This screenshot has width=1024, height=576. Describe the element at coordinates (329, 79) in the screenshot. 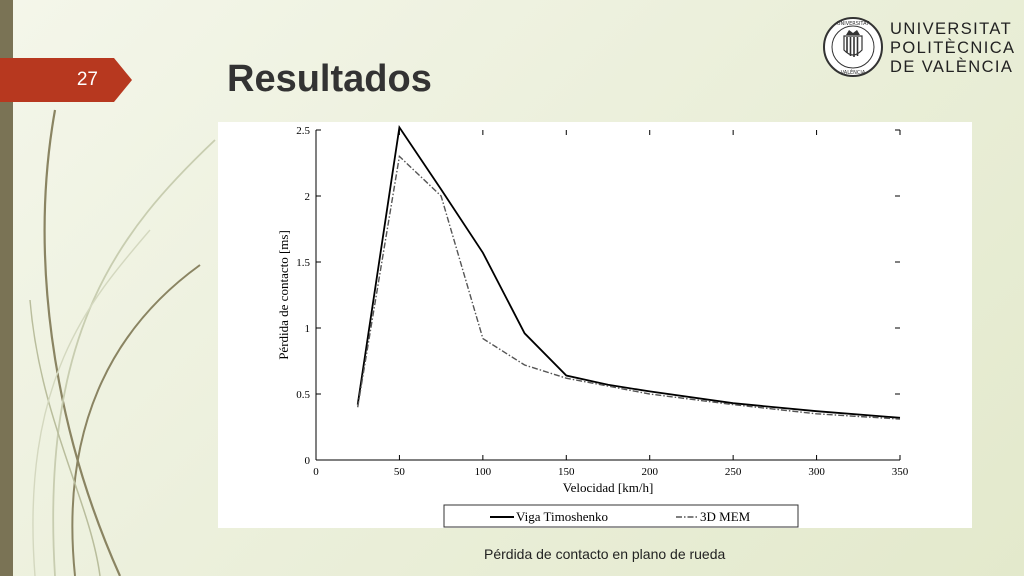

I see `slide-title: Resultados` at that location.